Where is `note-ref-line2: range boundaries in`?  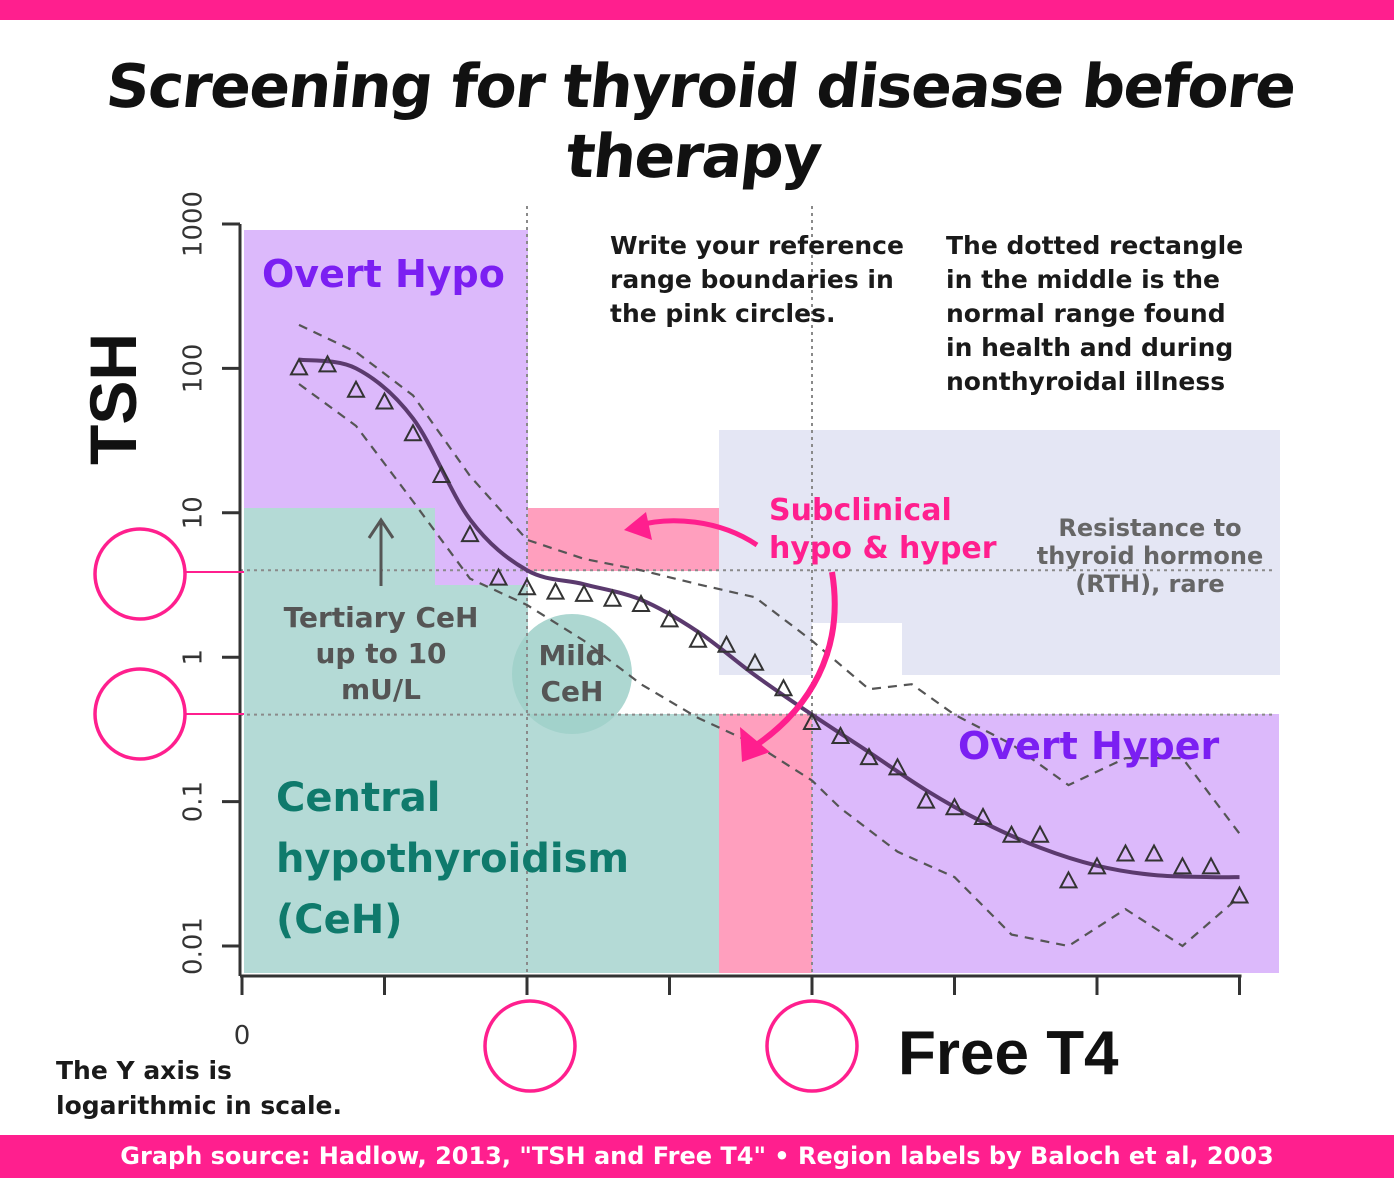 note-ref-line2: range boundaries in is located at coordinates (752, 279).